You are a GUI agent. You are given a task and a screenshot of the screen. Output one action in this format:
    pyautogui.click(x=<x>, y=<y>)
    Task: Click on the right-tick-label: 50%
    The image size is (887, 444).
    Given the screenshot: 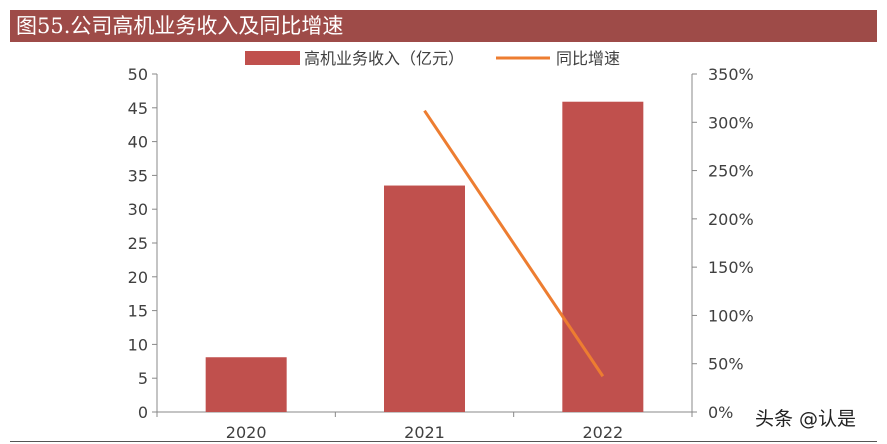 What is the action you would take?
    pyautogui.click(x=726, y=364)
    